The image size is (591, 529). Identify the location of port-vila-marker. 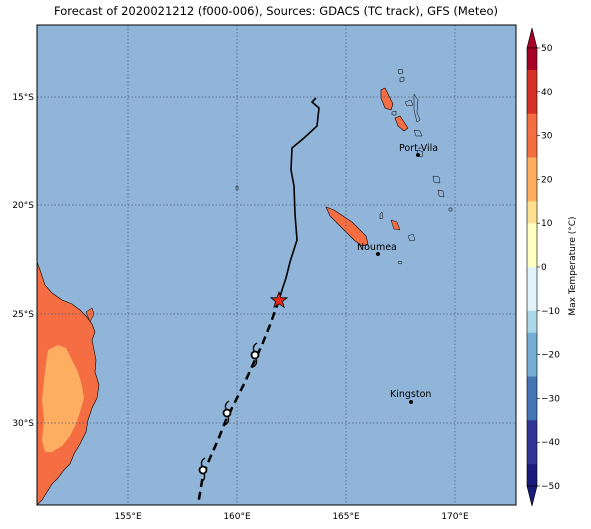
(418, 155).